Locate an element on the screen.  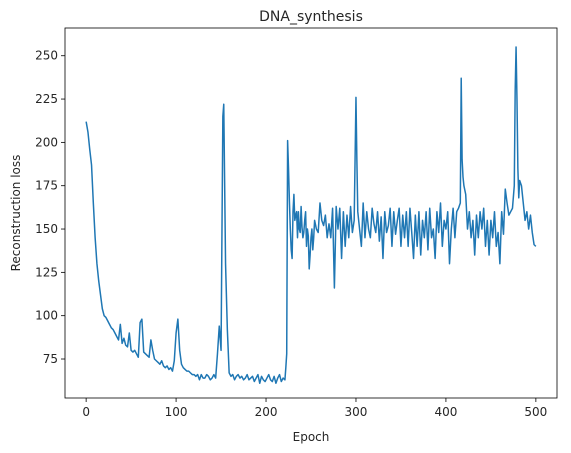
y-tick-label: 150 is located at coordinates (46, 229).